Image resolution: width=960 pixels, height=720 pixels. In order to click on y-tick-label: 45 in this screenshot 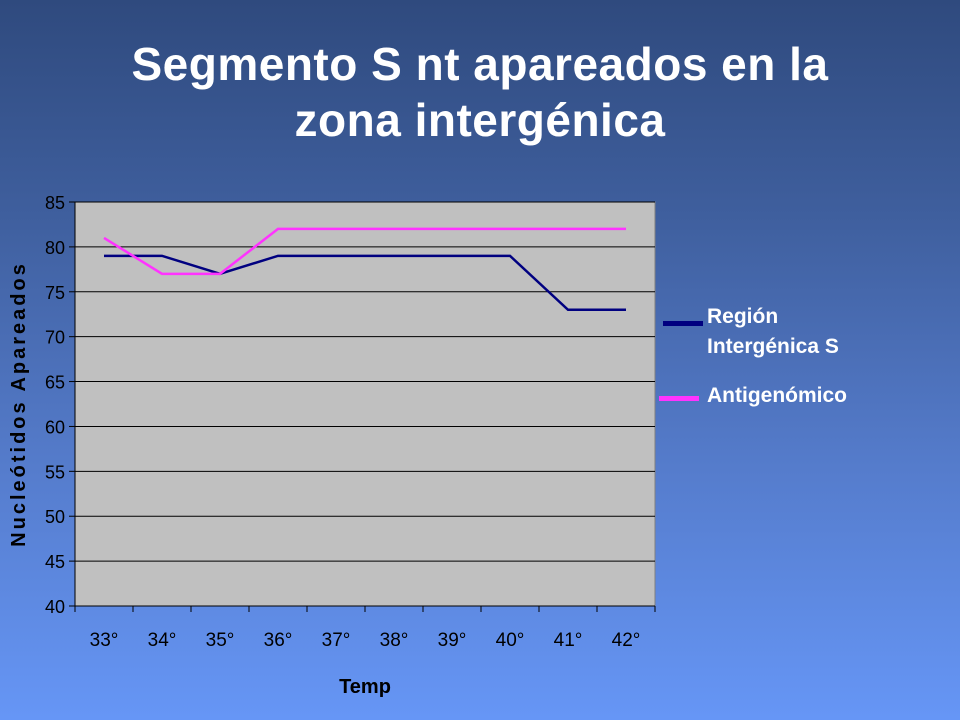, I will do `click(55, 562)`.